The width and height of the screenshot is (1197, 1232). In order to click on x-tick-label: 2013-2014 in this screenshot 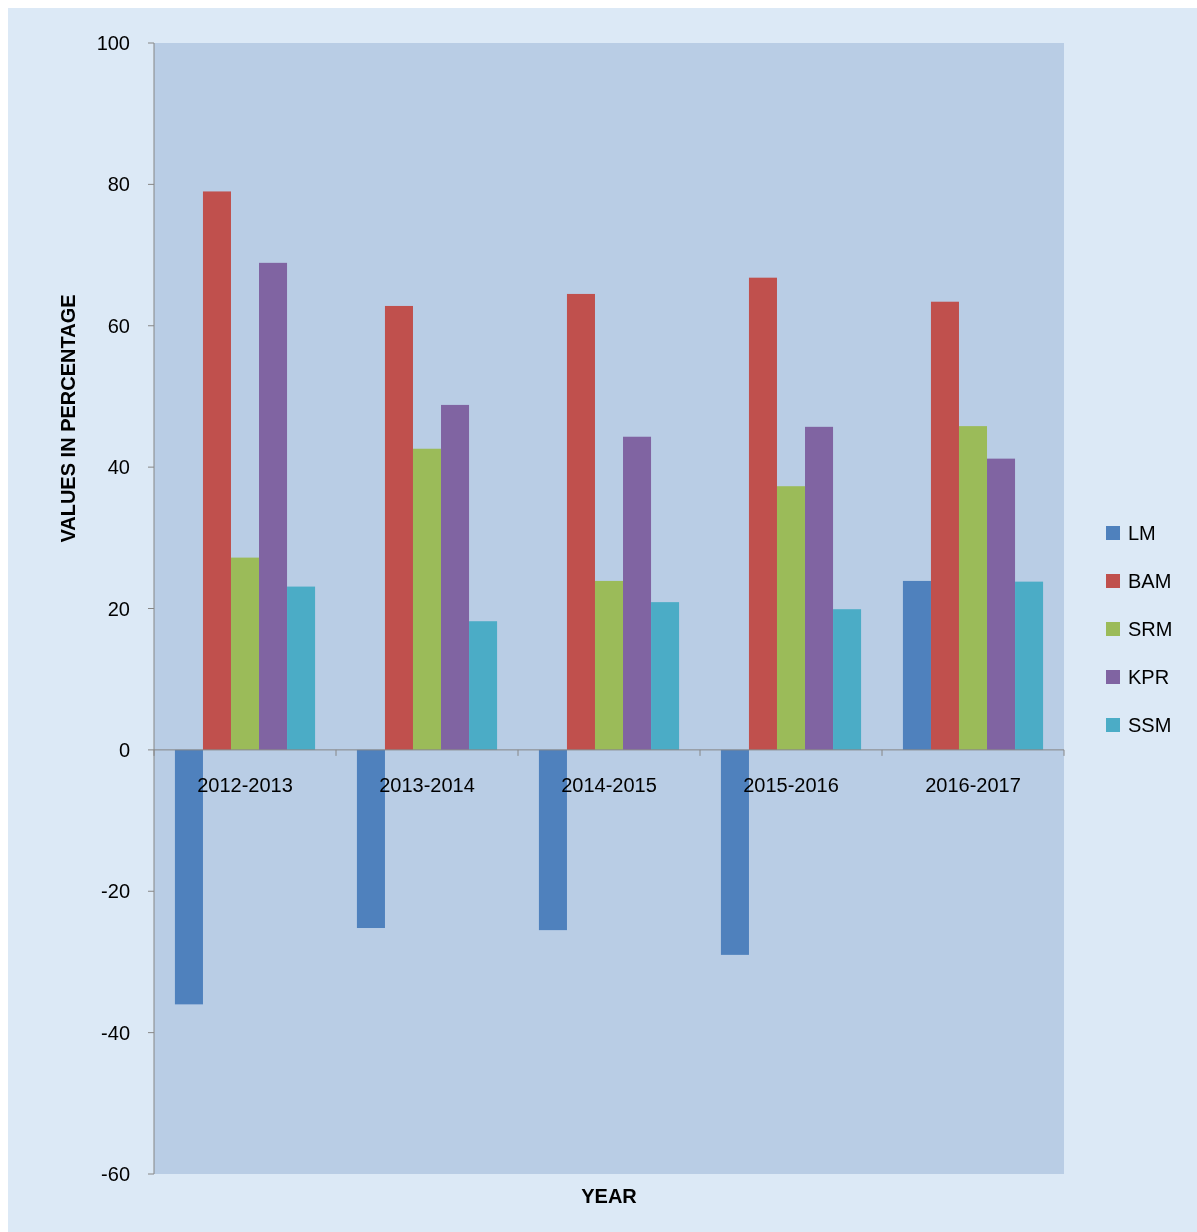, I will do `click(427, 784)`.